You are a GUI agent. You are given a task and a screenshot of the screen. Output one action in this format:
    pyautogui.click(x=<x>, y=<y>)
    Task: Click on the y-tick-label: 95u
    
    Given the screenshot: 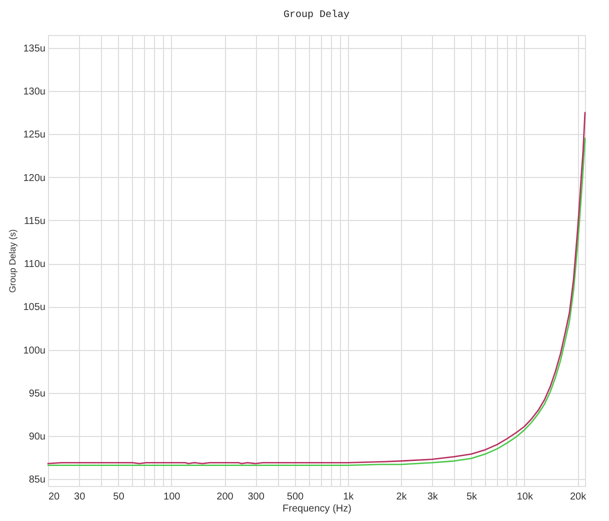 What is the action you would take?
    pyautogui.click(x=37, y=394)
    